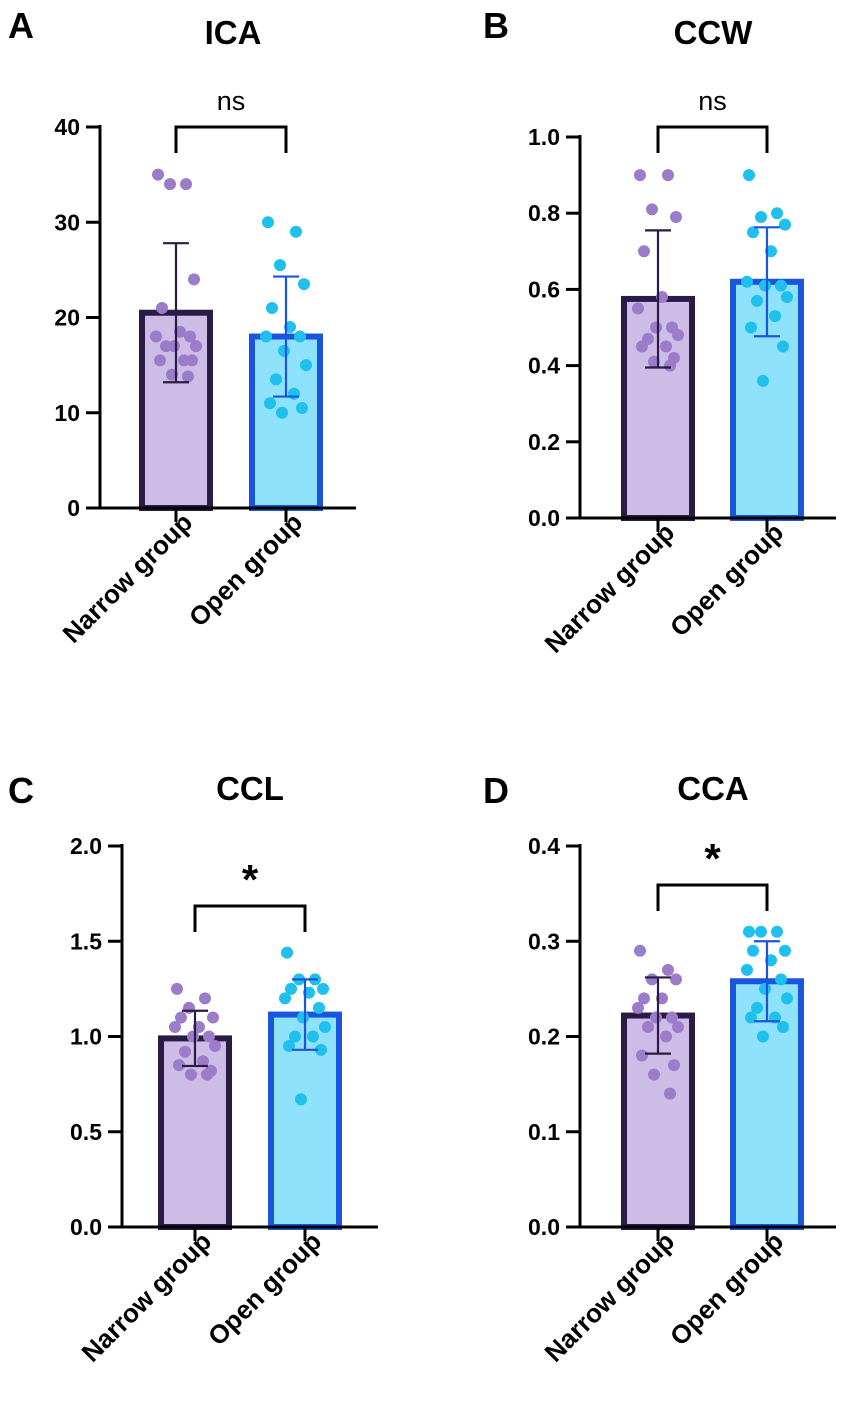  Describe the element at coordinates (250, 879) in the screenshot. I see `significance-label: *` at that location.